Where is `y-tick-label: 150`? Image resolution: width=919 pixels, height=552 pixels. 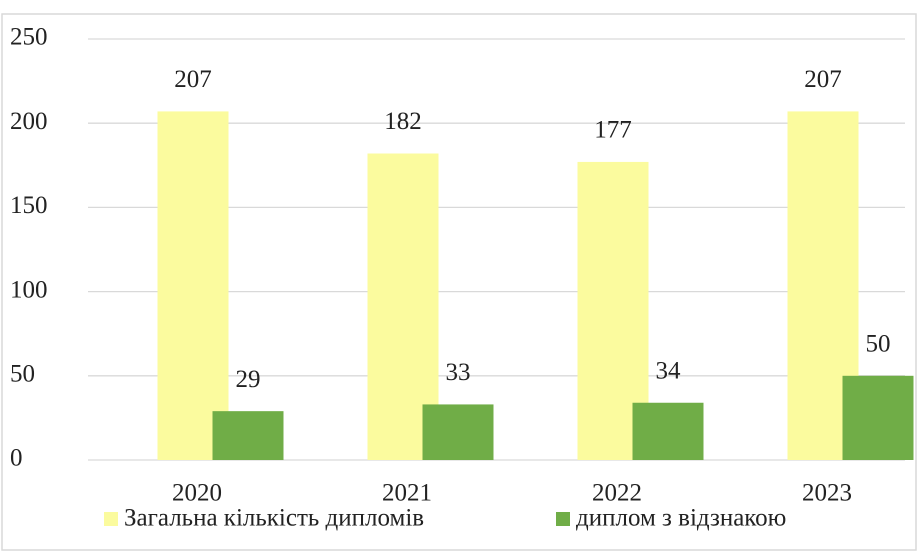 y-tick-label: 150 is located at coordinates (29, 205).